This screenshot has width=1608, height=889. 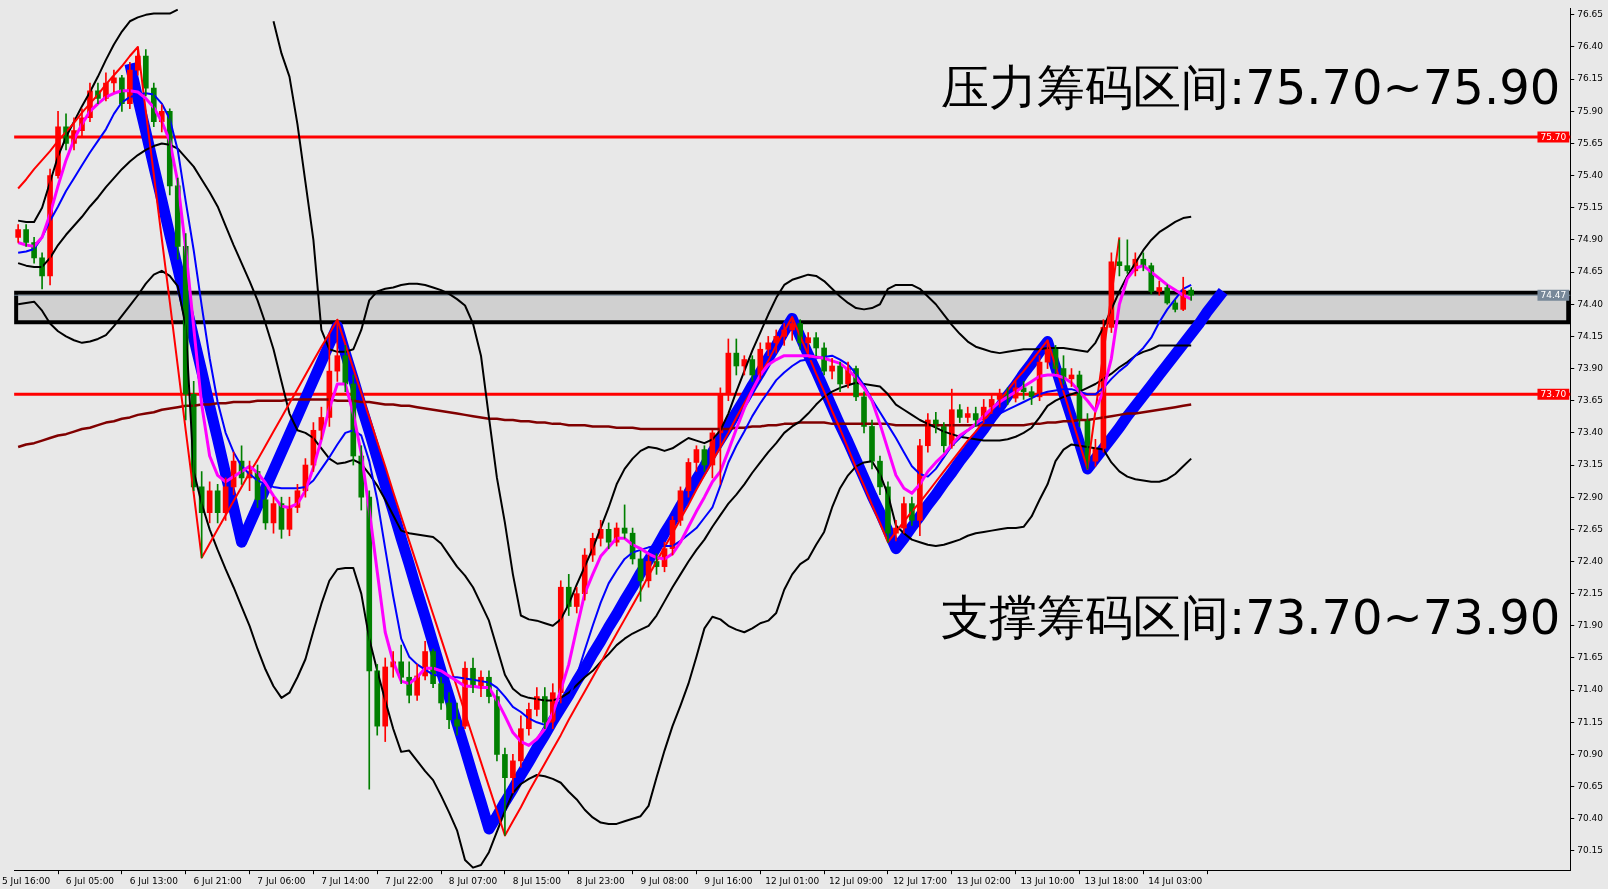 What do you see at coordinates (1590, 46) in the screenshot?
I see `y-tick-label: 76.40` at bounding box center [1590, 46].